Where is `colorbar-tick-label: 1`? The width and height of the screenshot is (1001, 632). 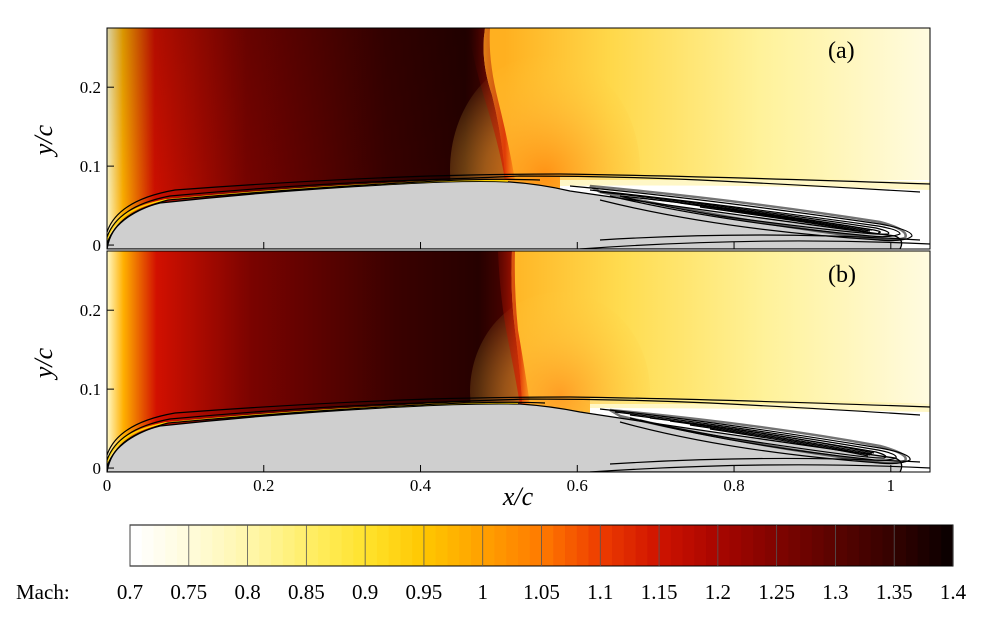 colorbar-tick-label: 1 is located at coordinates (482, 592).